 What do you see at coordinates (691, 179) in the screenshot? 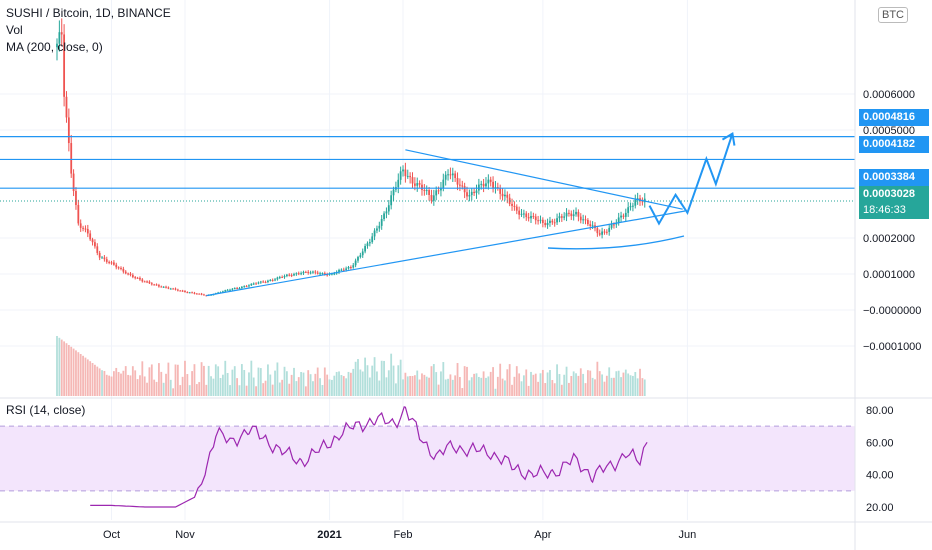
I see `projection-path` at bounding box center [691, 179].